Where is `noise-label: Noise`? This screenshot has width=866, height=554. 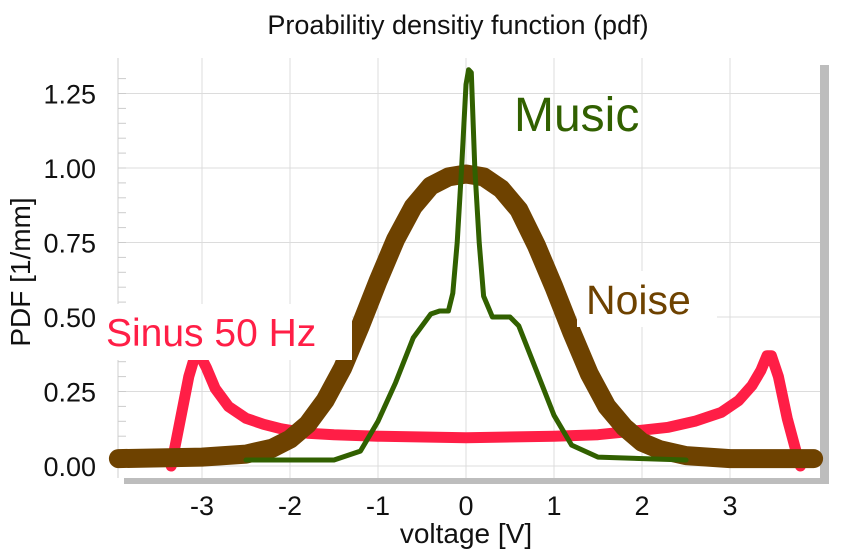
noise-label: Noise is located at coordinates (638, 300).